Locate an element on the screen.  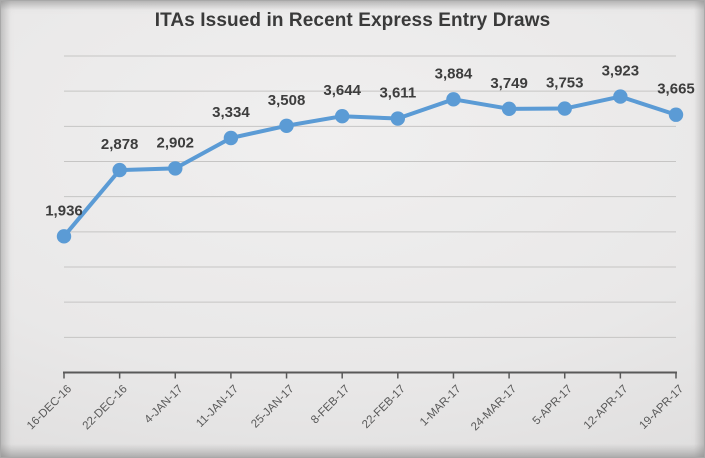
data-label: 3,884 is located at coordinates (454, 73).